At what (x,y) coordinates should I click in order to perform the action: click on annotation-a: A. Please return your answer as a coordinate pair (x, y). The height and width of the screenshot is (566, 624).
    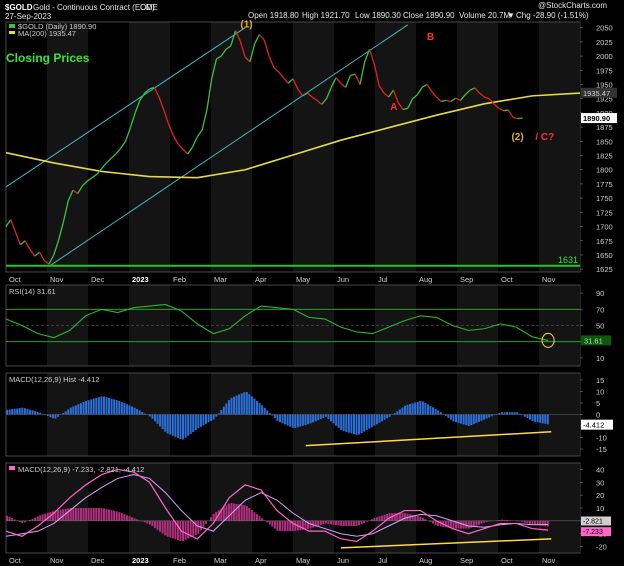
    Looking at the image, I should click on (393, 107).